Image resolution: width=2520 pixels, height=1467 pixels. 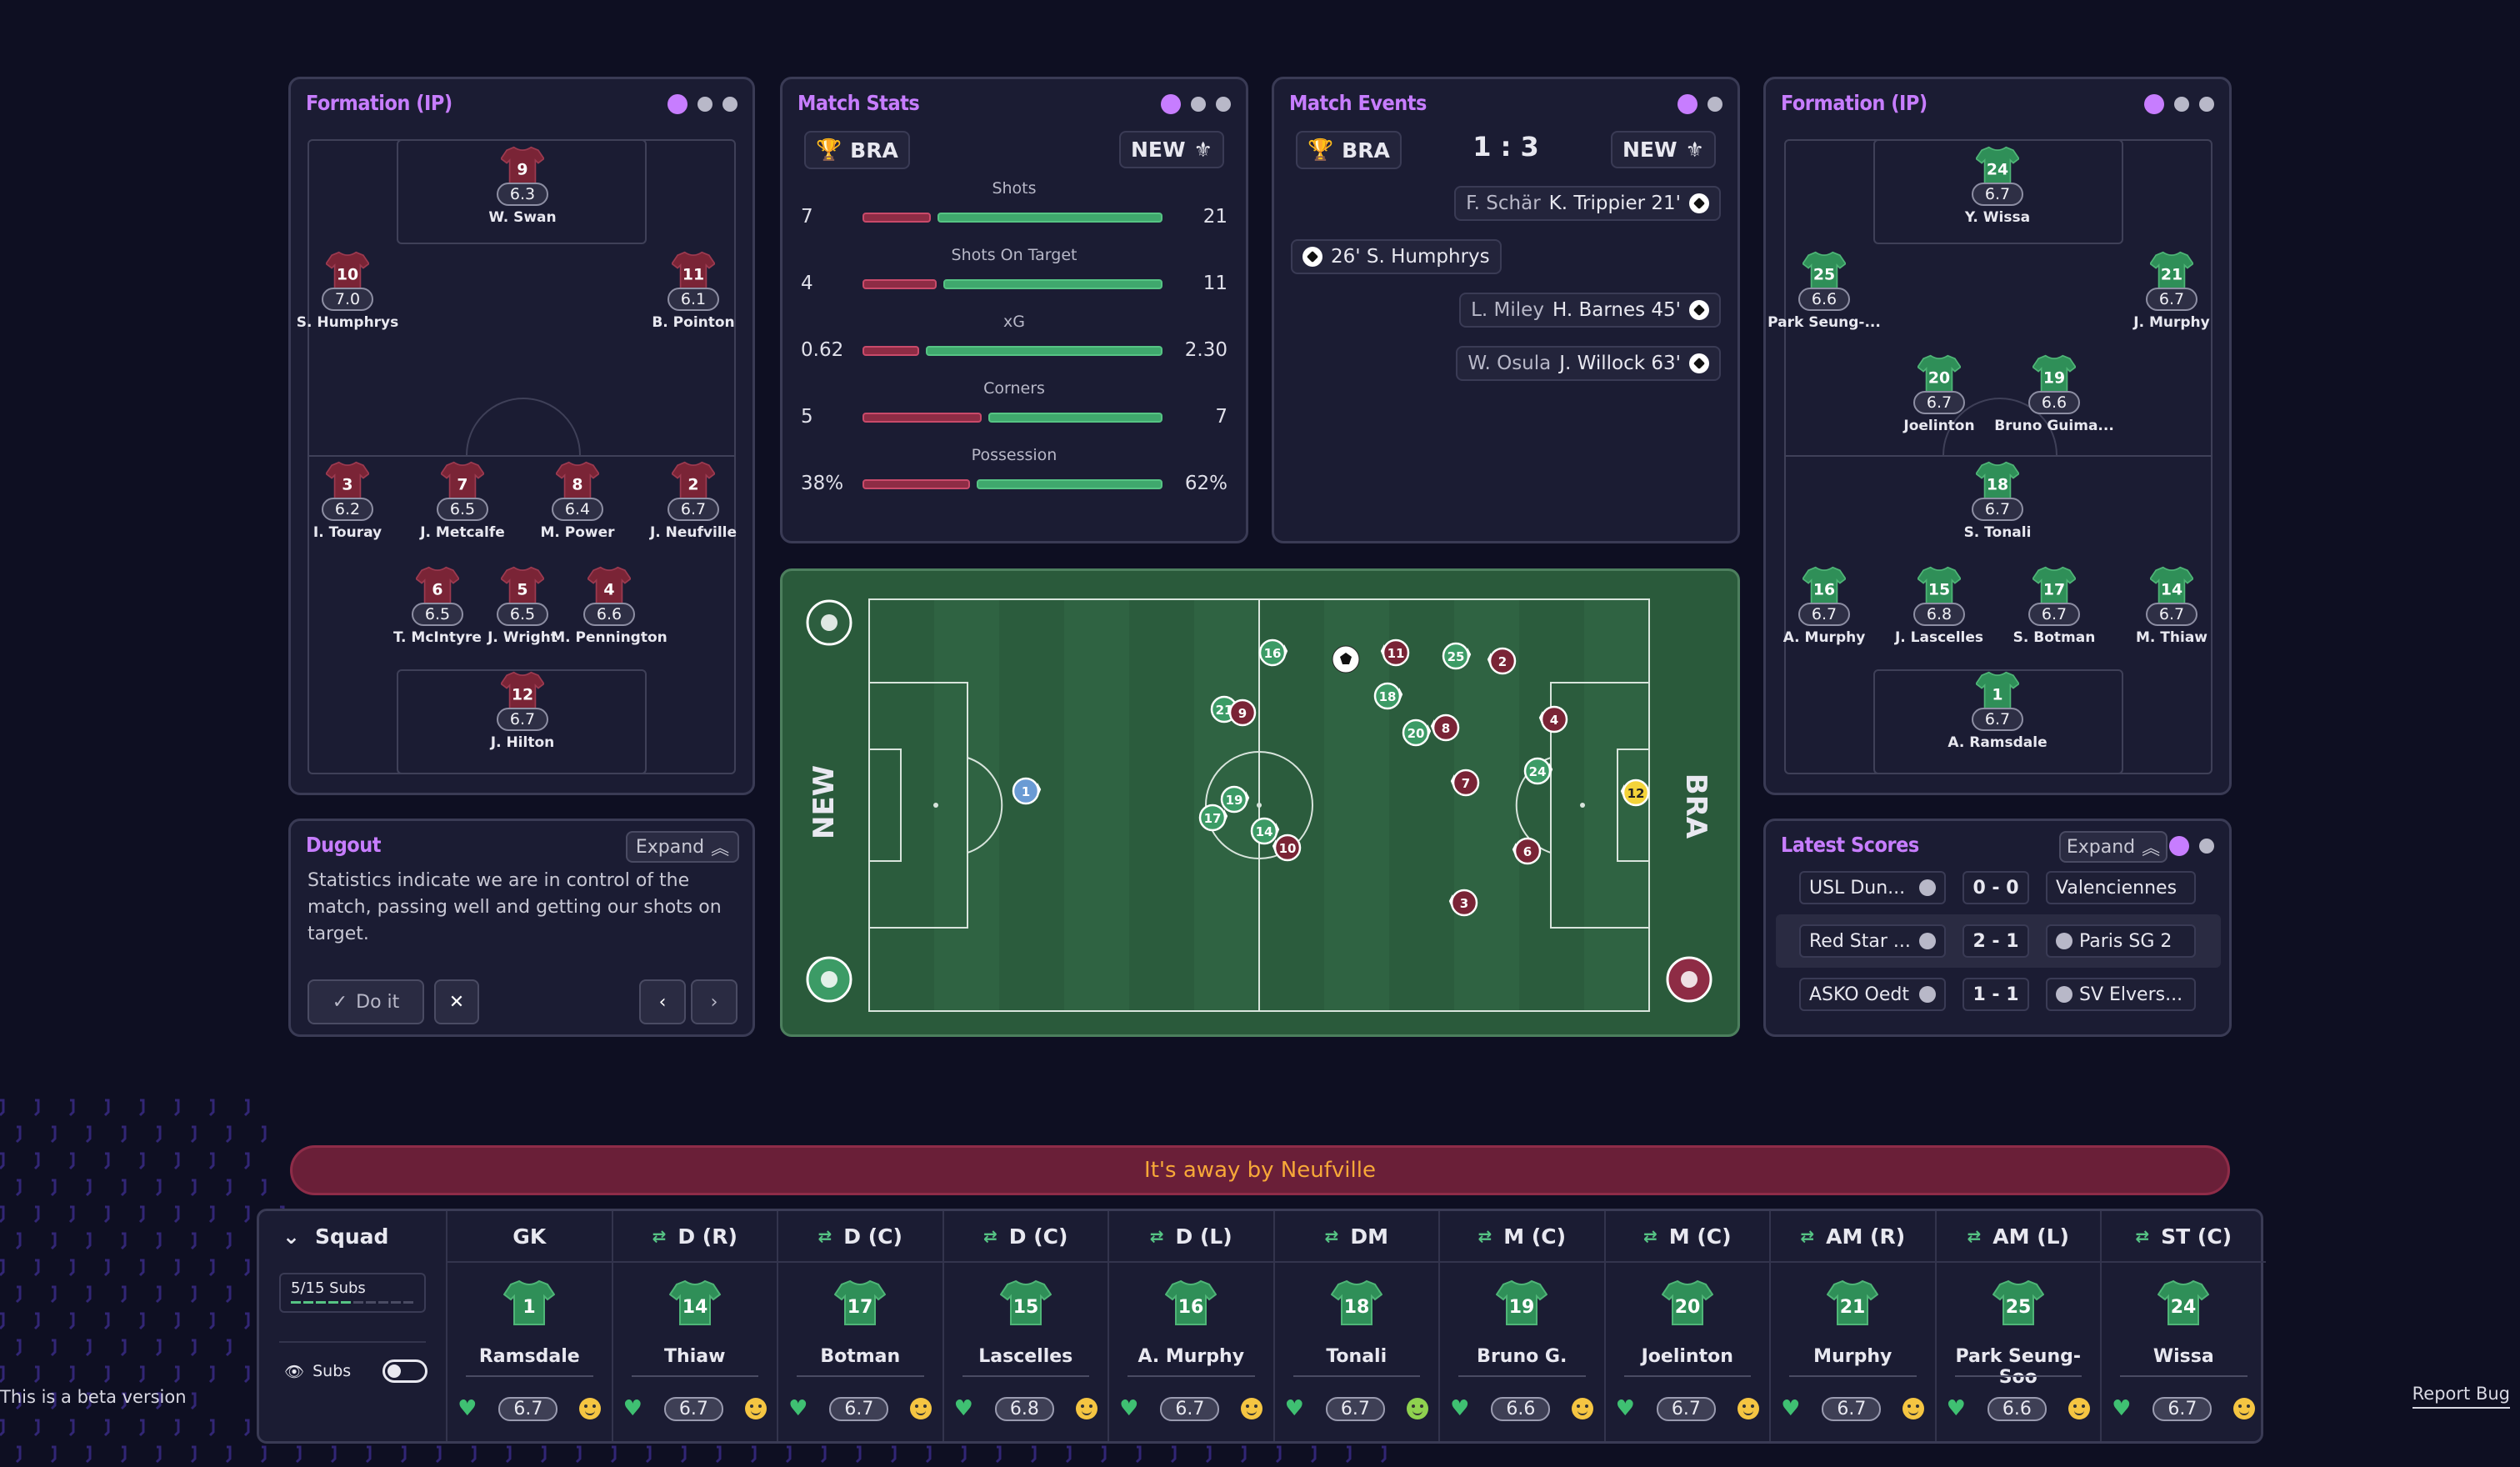 What do you see at coordinates (437, 606) in the screenshot?
I see `player-token: 6 6.5 T. McIntyre` at bounding box center [437, 606].